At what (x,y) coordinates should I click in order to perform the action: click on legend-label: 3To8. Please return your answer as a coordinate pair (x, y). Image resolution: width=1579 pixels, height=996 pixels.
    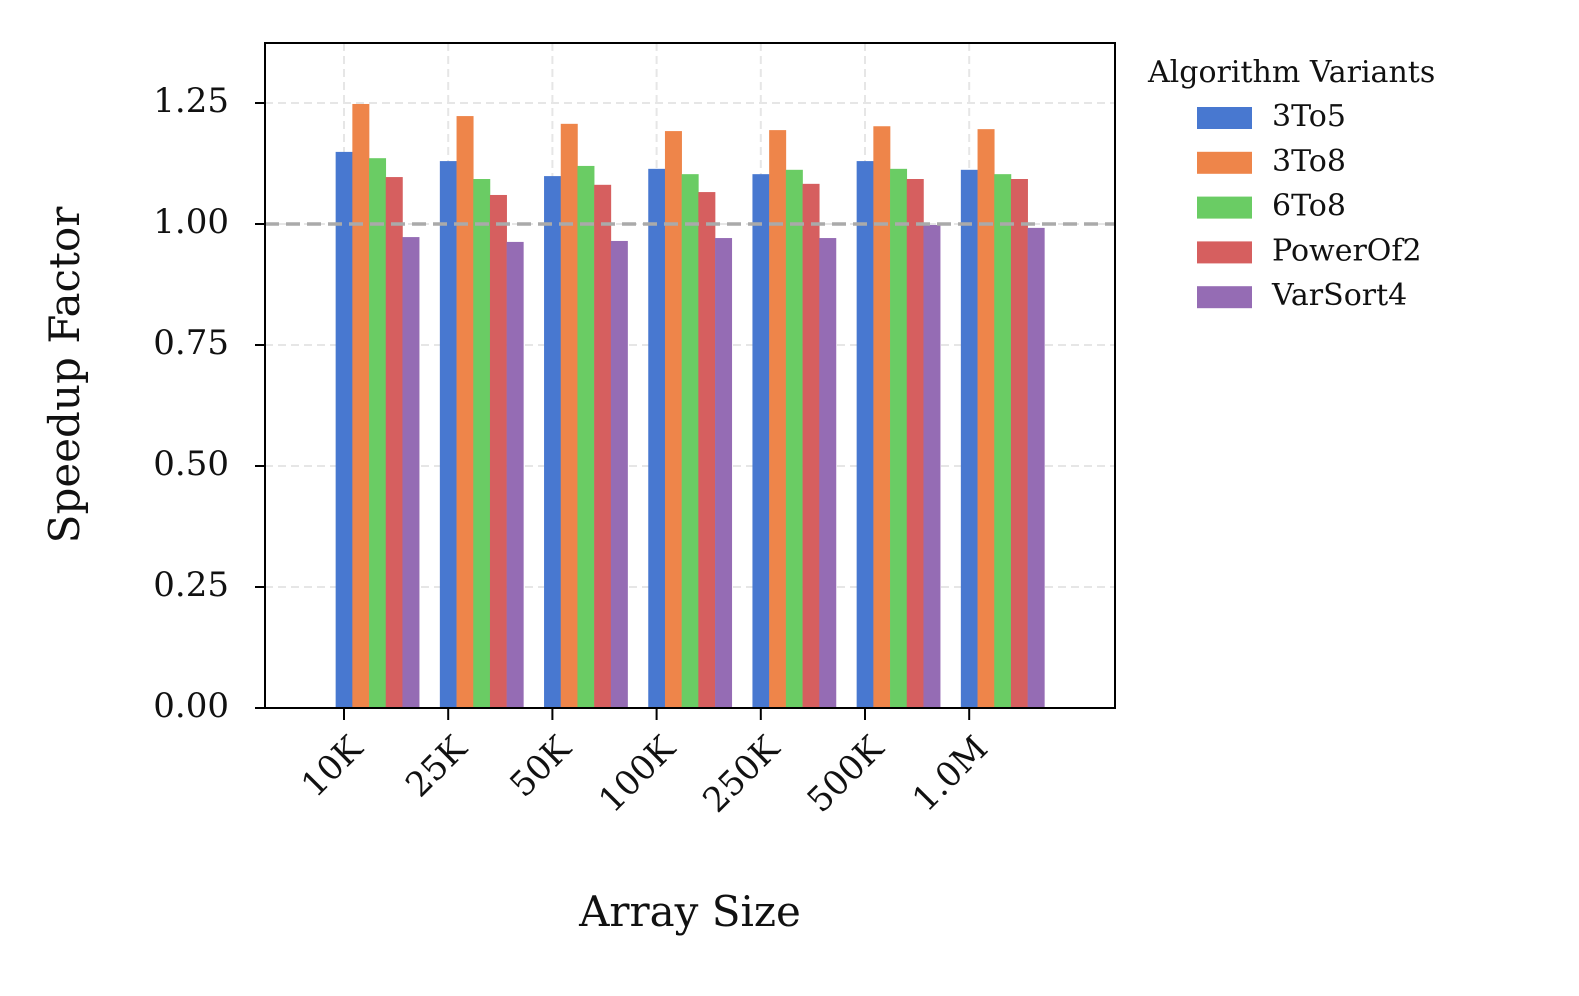
    Looking at the image, I should click on (1309, 161).